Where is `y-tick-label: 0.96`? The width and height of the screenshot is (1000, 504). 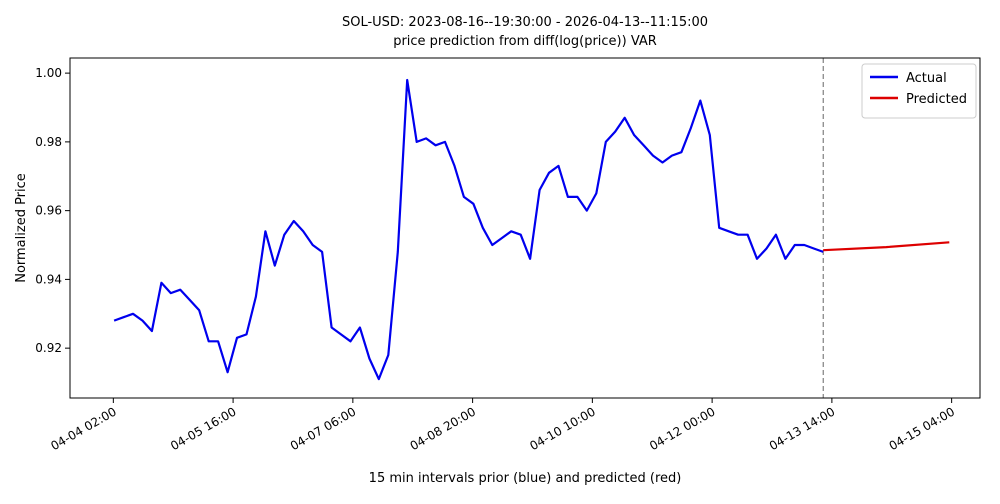
y-tick-label: 0.96 is located at coordinates (48, 211).